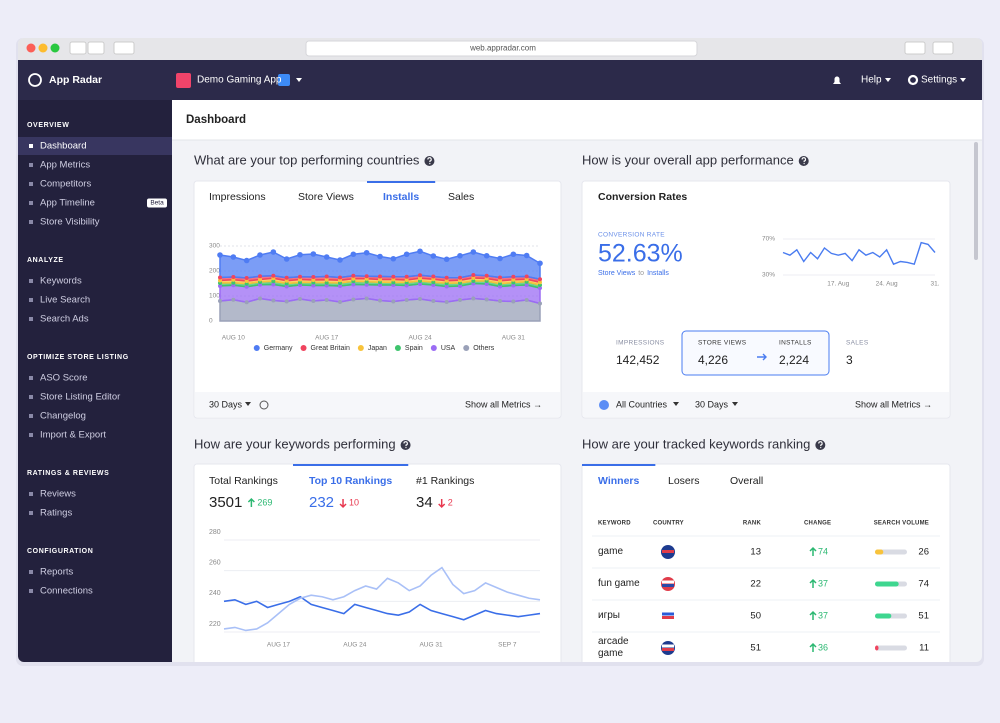  I want to click on legend-label: Germany, so click(278, 348).